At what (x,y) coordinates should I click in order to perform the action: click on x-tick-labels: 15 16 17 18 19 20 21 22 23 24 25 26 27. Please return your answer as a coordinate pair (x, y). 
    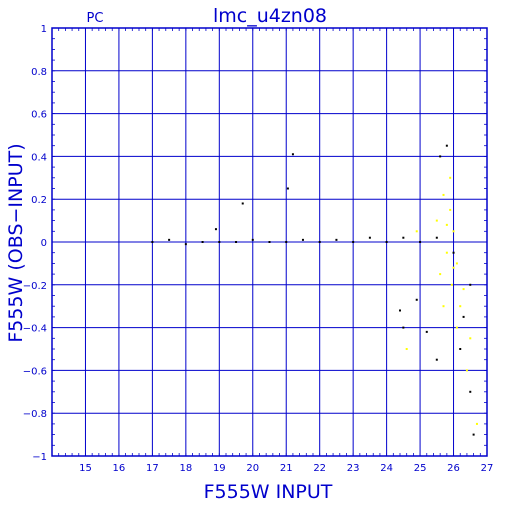
    Looking at the image, I should click on (286, 468).